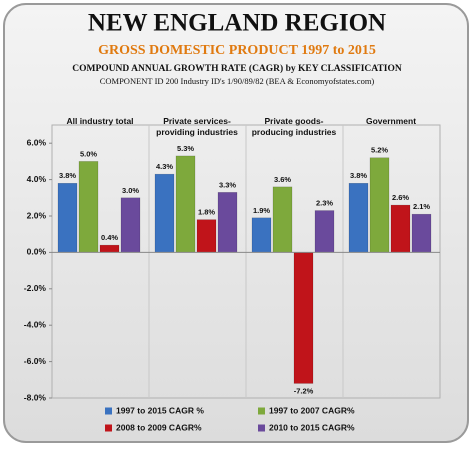  I want to click on y-tick-label: 0.0%, so click(37, 252).